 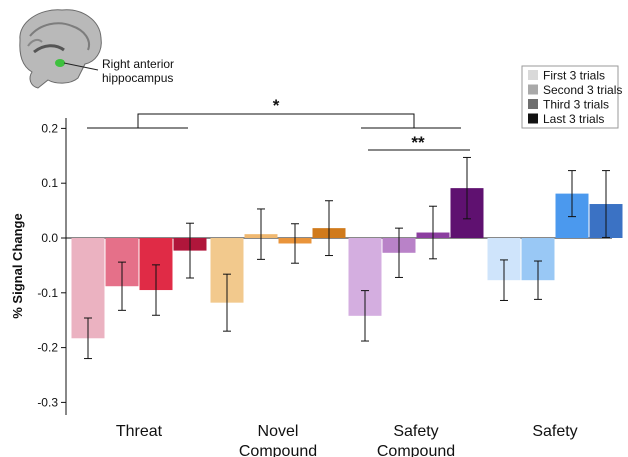 What do you see at coordinates (52, 266) in the screenshot?
I see `y-axis: 0.2 0.1 0.0 -0.1 -0.2 -0.3` at bounding box center [52, 266].